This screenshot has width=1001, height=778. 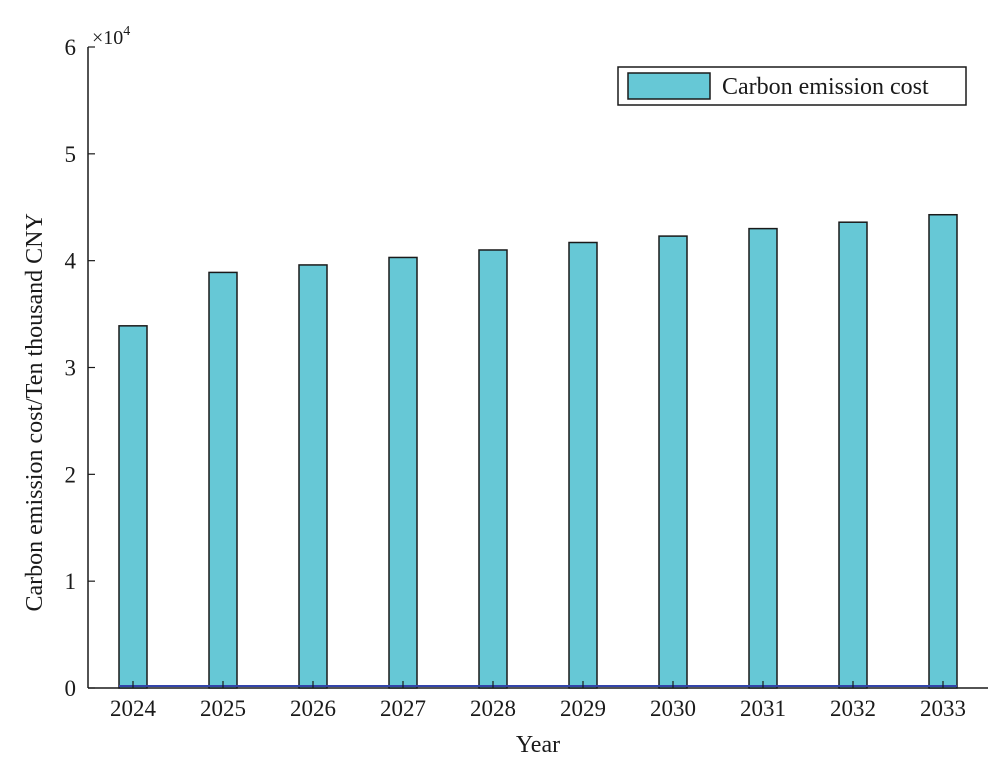 I want to click on y-tick-label: 3, so click(x=71, y=368).